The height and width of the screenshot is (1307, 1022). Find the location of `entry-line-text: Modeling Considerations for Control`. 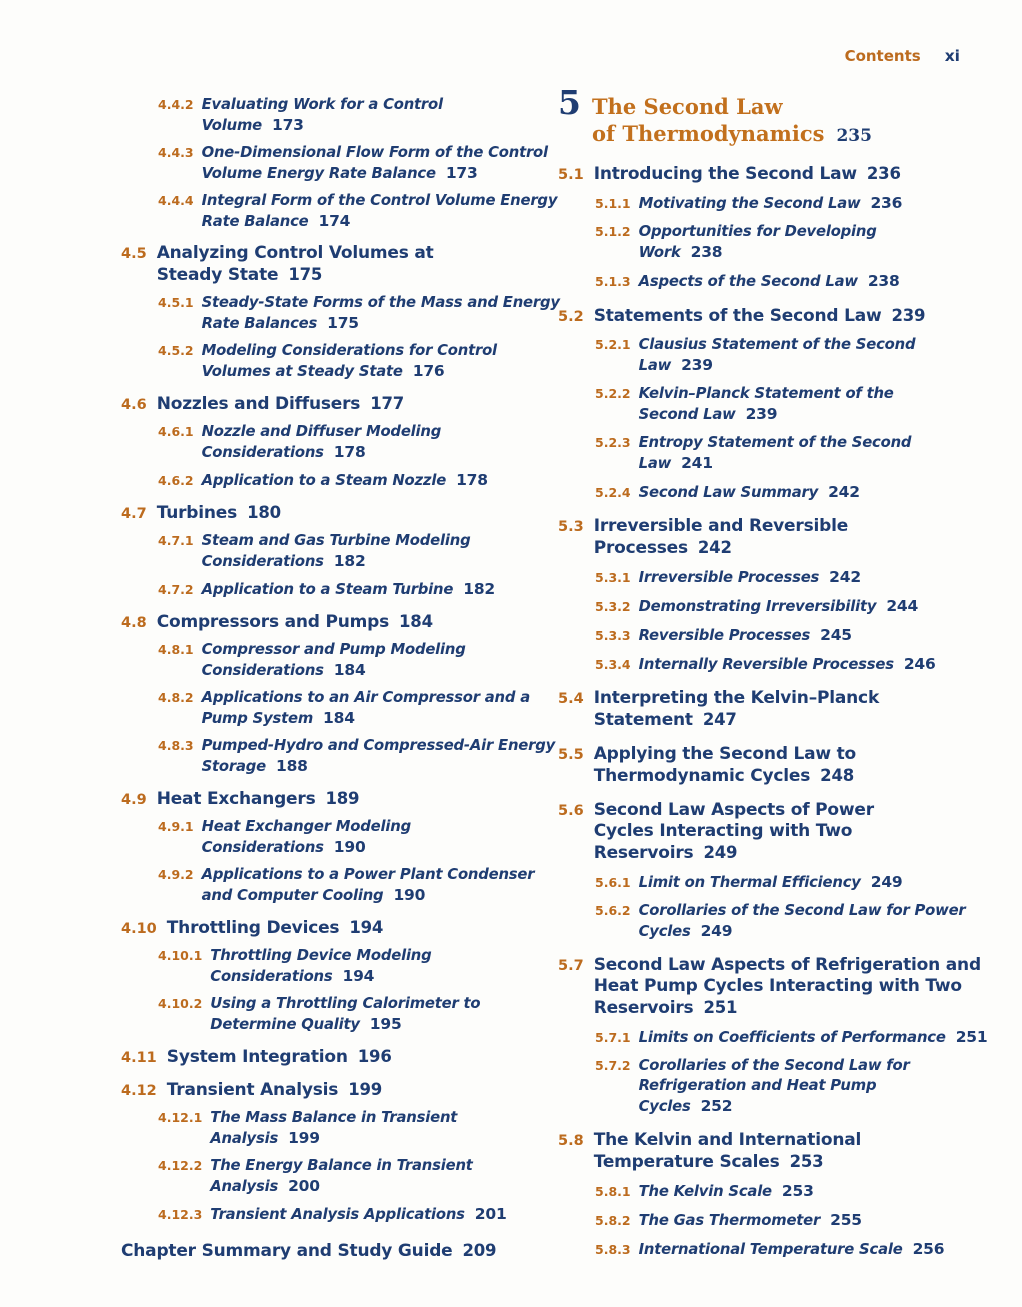

entry-line-text: Modeling Considerations for Control is located at coordinates (349, 350).